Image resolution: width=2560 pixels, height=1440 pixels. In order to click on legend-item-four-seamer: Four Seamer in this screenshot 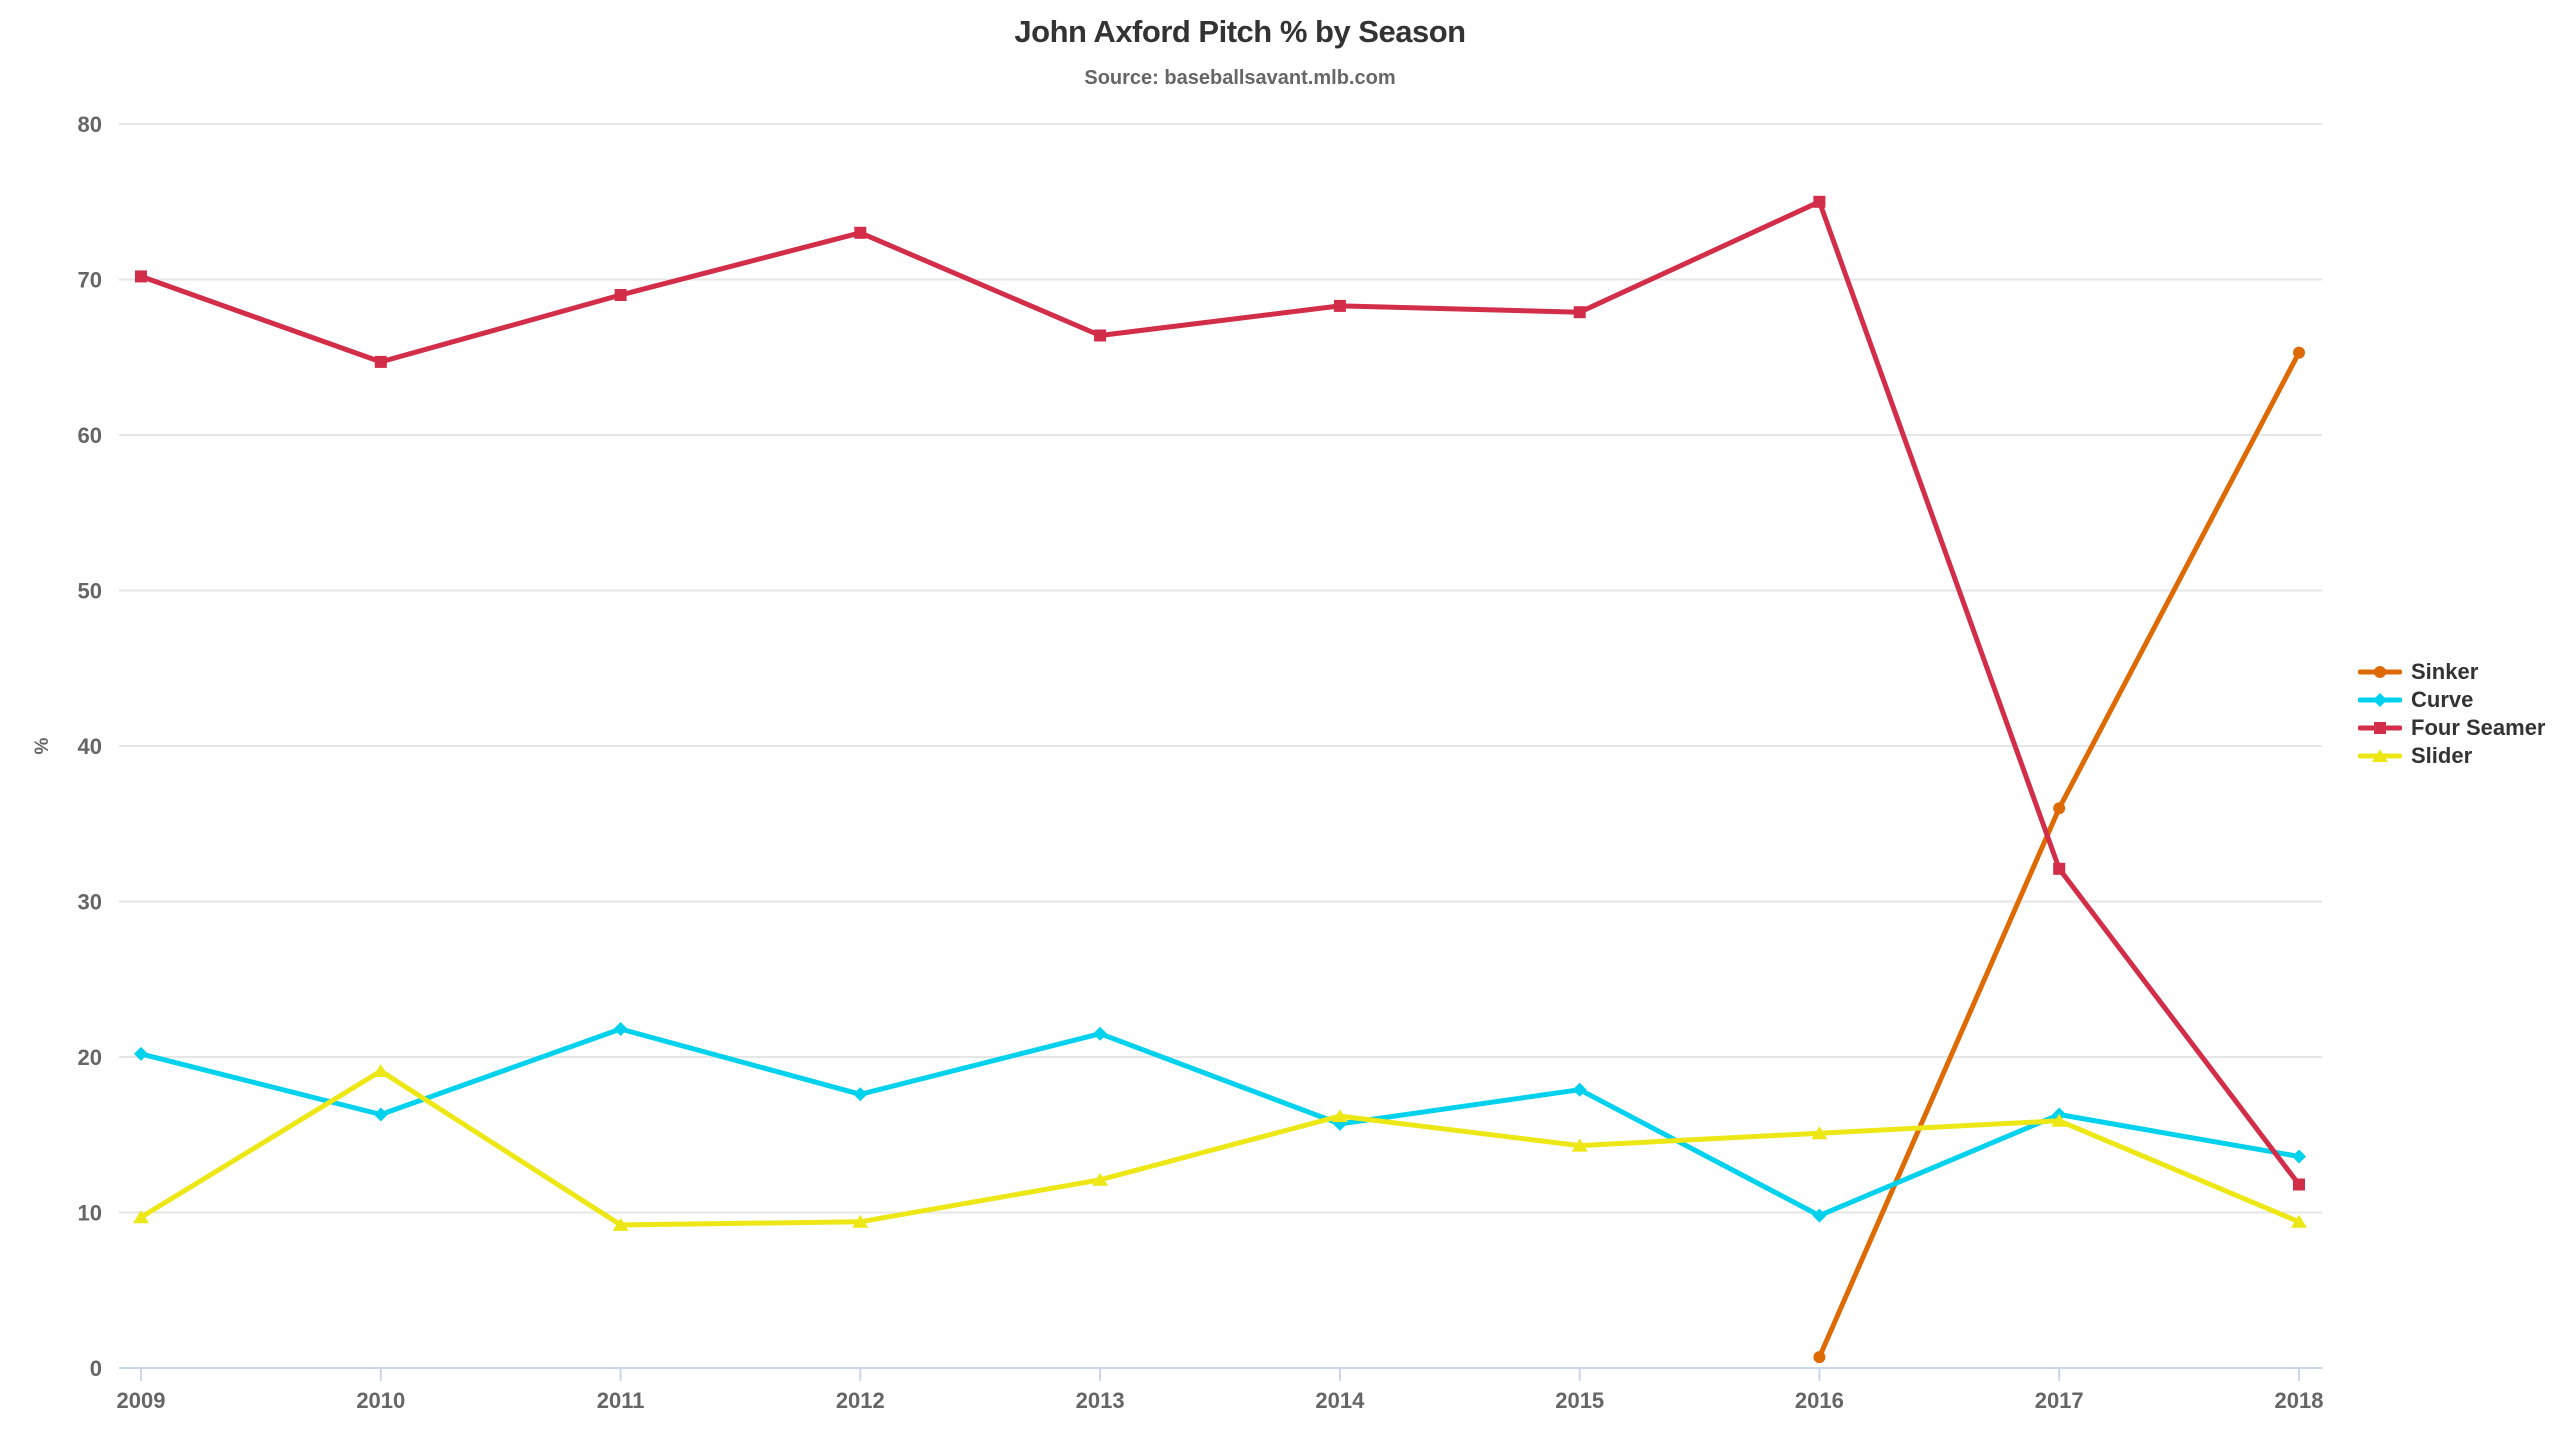, I will do `click(2452, 728)`.